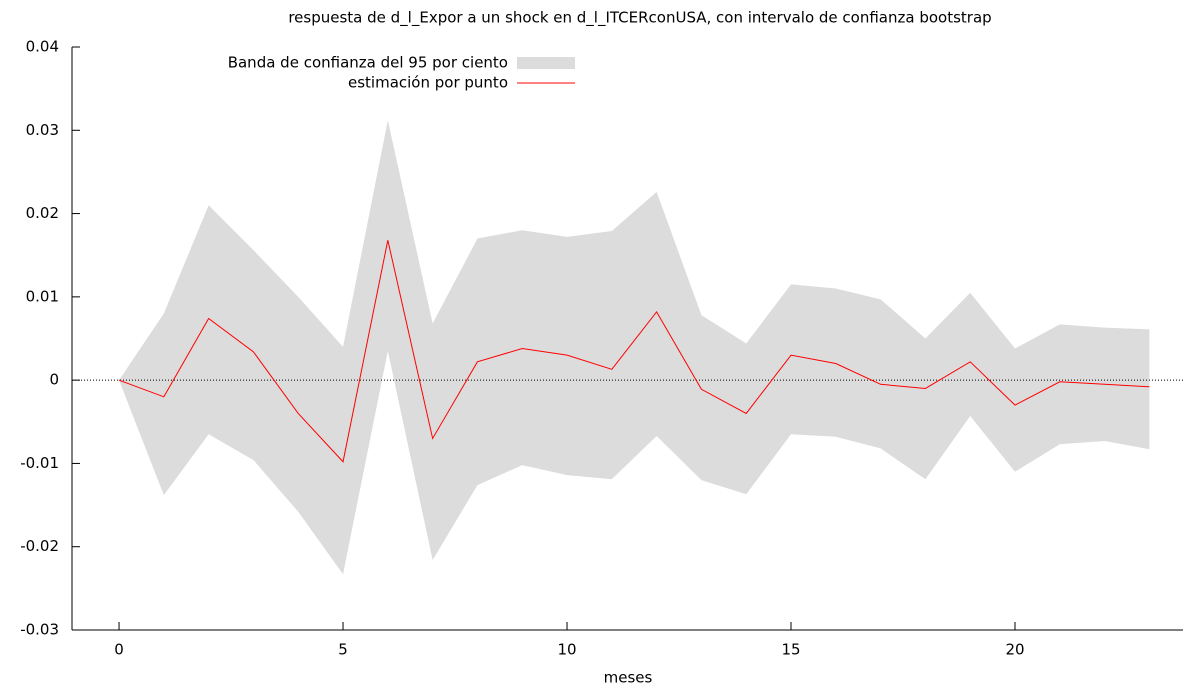 Image resolution: width=1183 pixels, height=686 pixels. I want to click on x-tick-label: 10, so click(566, 650).